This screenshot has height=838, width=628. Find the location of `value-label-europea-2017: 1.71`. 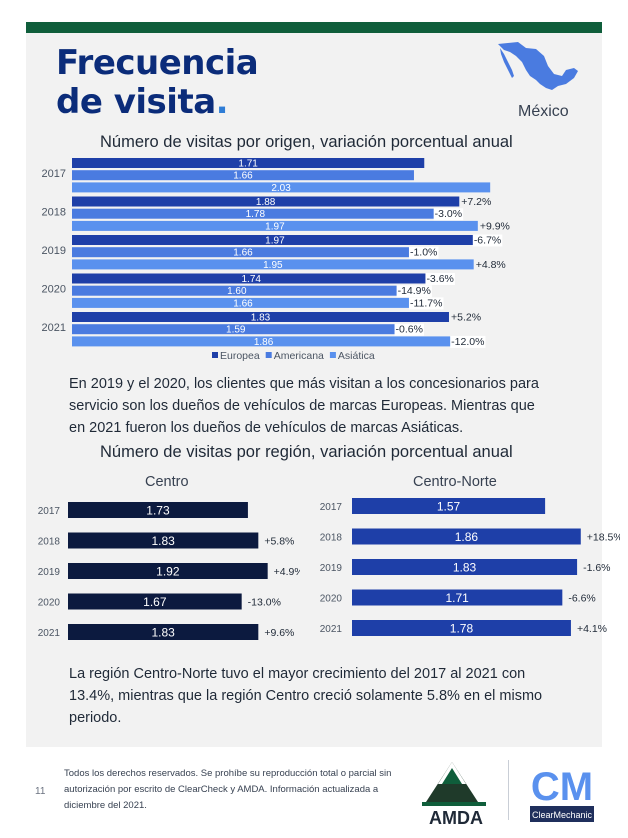

value-label-europea-2017: 1.71 is located at coordinates (248, 164).